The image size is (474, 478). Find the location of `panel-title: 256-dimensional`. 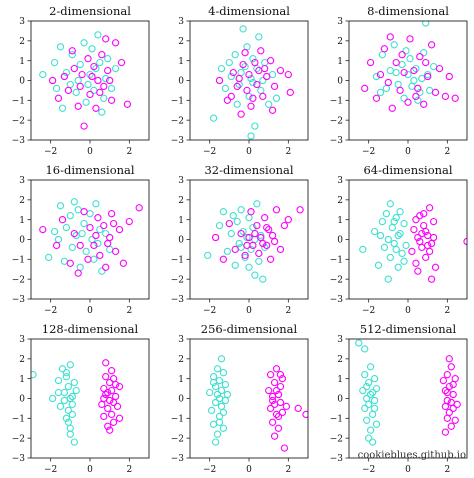

panel-title: 256-dimensional is located at coordinates (249, 329).